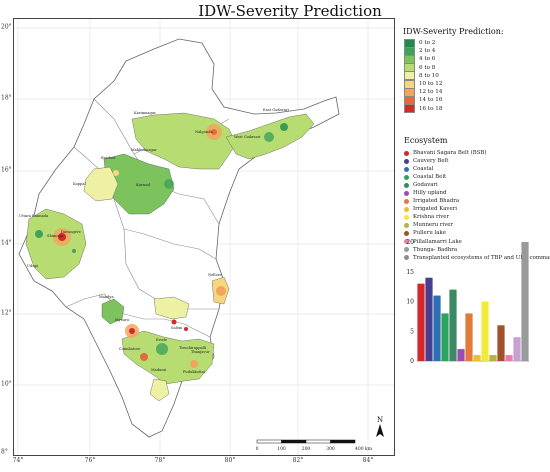 The height and width of the screenshot is (472, 550). What do you see at coordinates (90, 460) in the screenshot?
I see `longitude-tick-label: 76°` at bounding box center [90, 460].